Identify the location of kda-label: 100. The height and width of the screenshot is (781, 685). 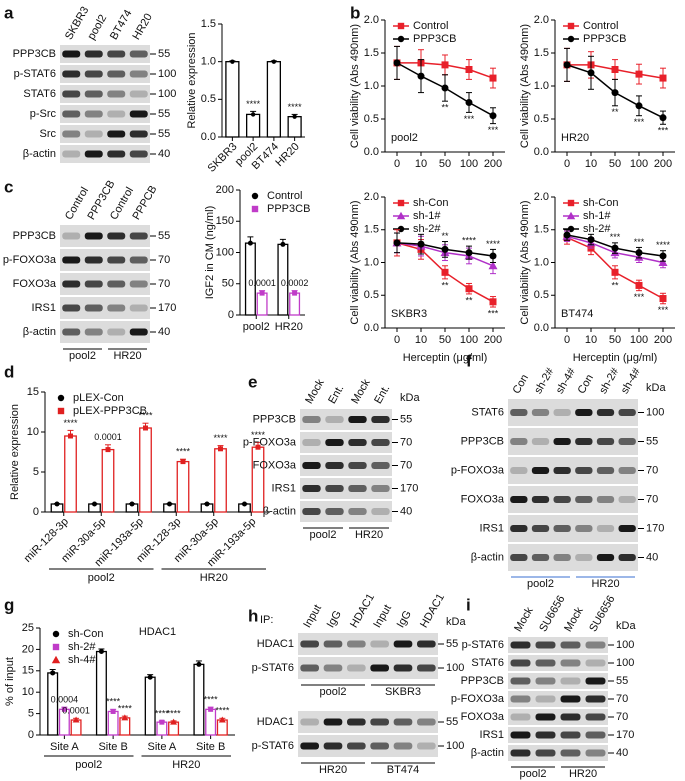
(167, 74).